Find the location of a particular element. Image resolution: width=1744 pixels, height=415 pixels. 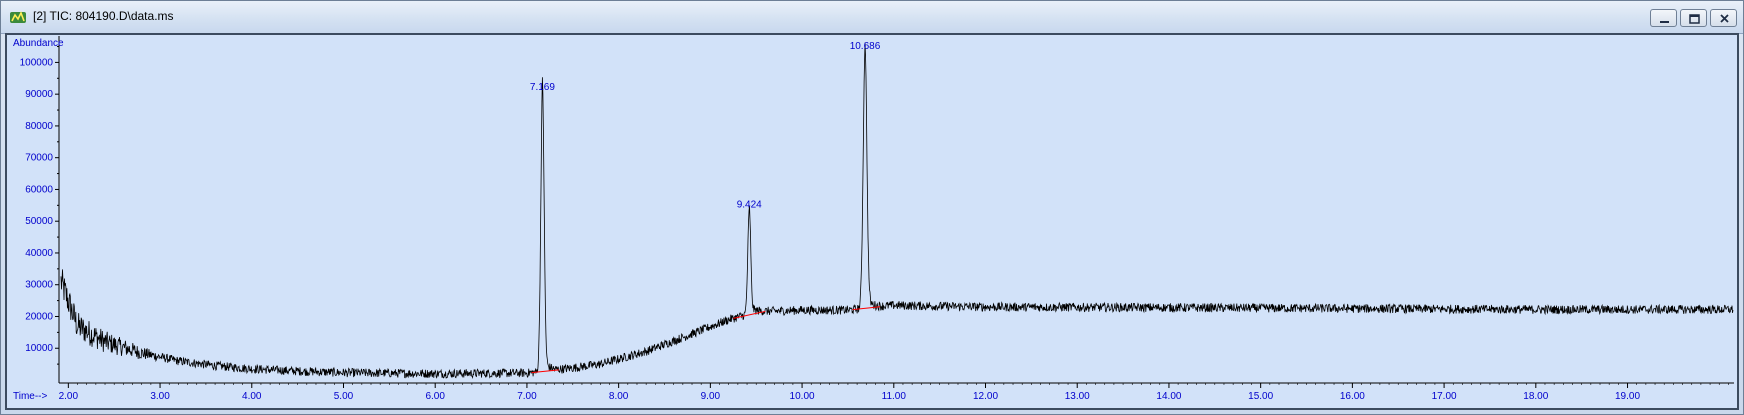

x-tick-label: 5.00 is located at coordinates (344, 396).